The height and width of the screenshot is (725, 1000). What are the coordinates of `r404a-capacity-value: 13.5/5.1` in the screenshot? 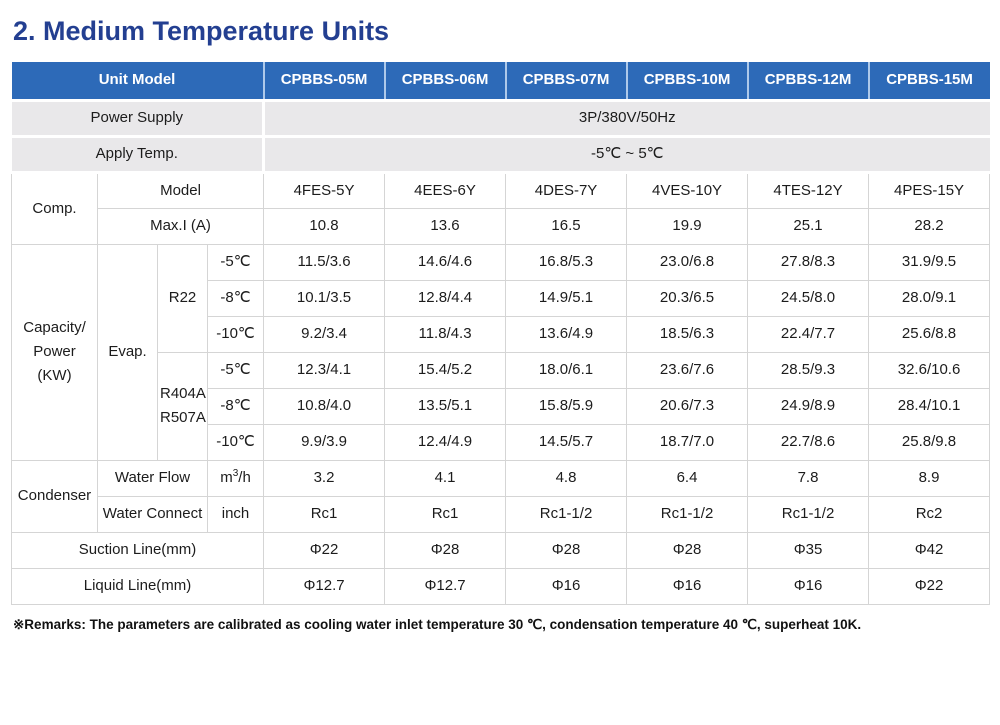 It's located at (445, 406).